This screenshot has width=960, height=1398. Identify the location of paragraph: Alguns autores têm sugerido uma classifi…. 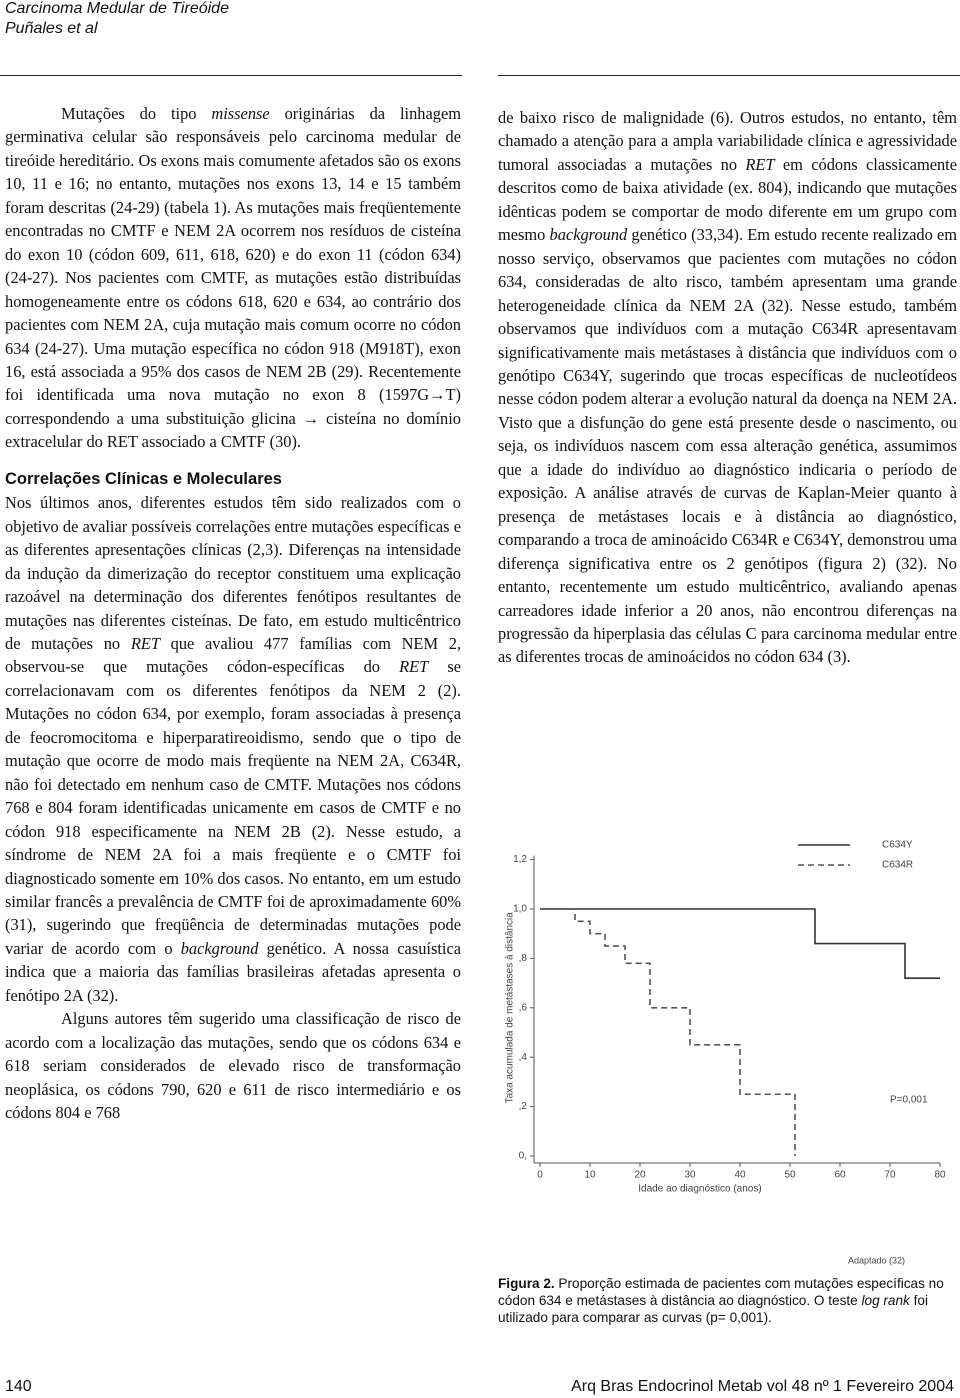
(233, 1065).